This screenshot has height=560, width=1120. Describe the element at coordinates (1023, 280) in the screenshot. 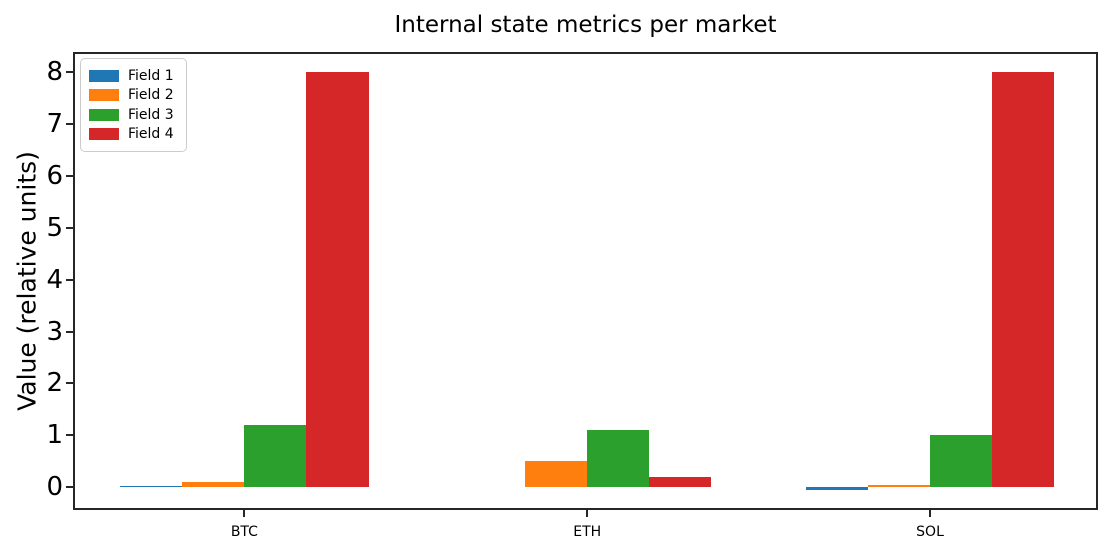

I see `bar-field4-sol` at that location.